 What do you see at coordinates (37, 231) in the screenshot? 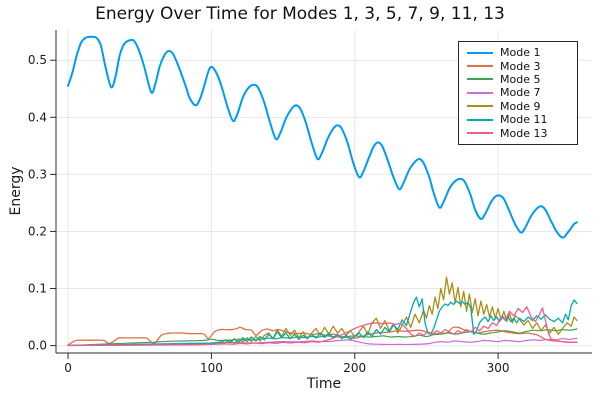
I see `y-tick-label: 0.2` at bounding box center [37, 231].